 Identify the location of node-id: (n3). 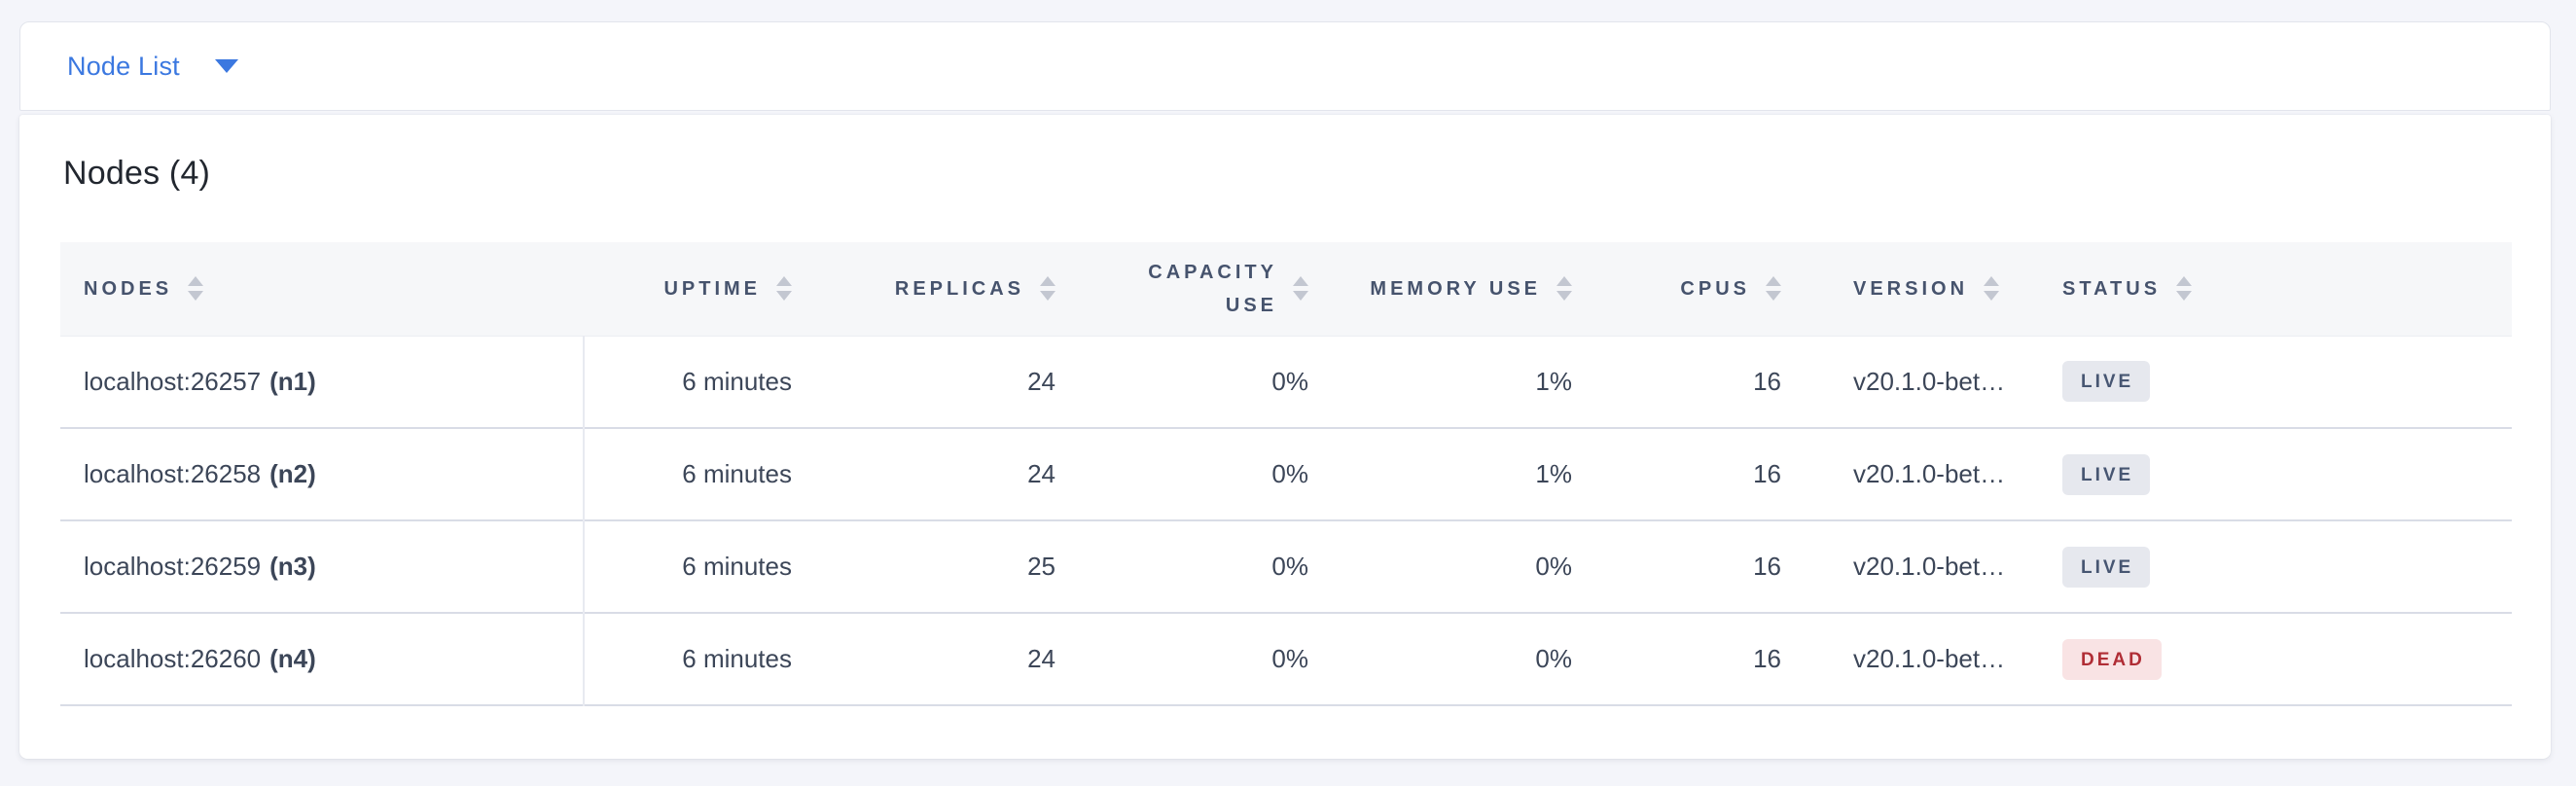
(292, 566).